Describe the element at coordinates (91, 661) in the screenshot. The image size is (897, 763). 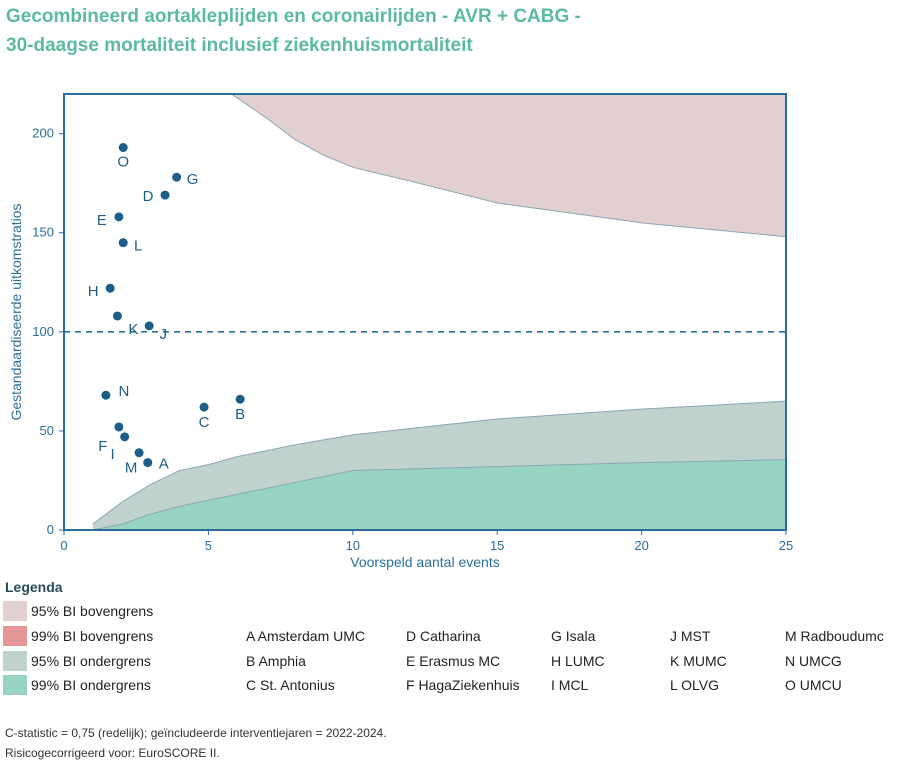
I see `legend-label: 95% BI ondergrens` at that location.